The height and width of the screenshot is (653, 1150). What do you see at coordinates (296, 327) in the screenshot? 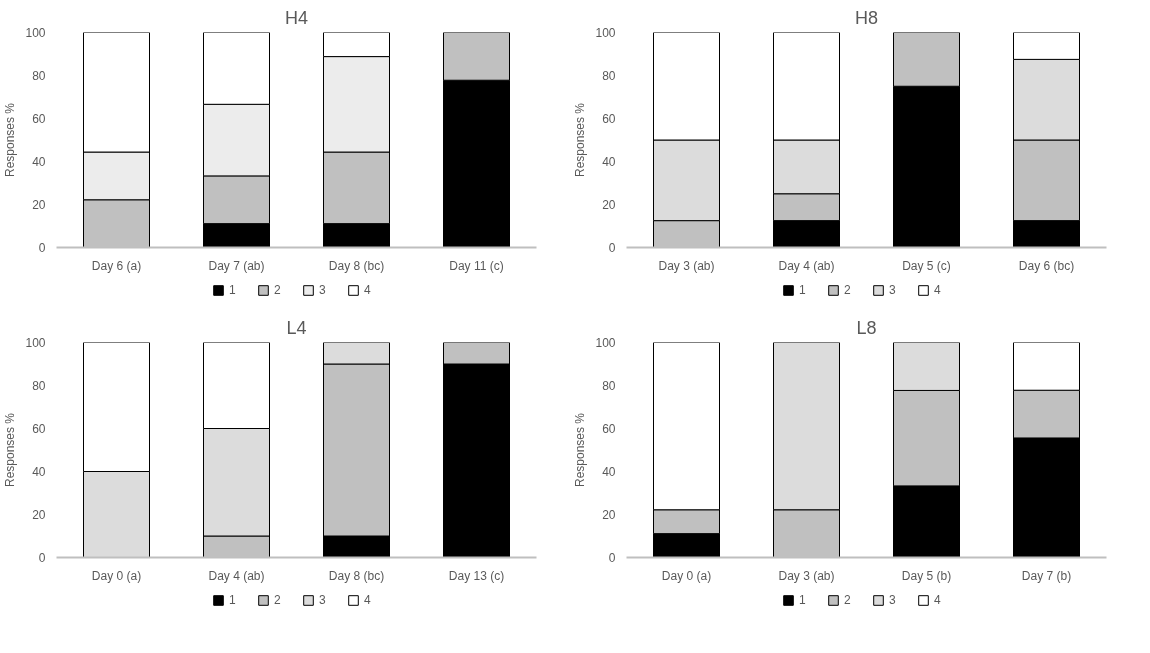
I see `chart-title: L4` at bounding box center [296, 327].